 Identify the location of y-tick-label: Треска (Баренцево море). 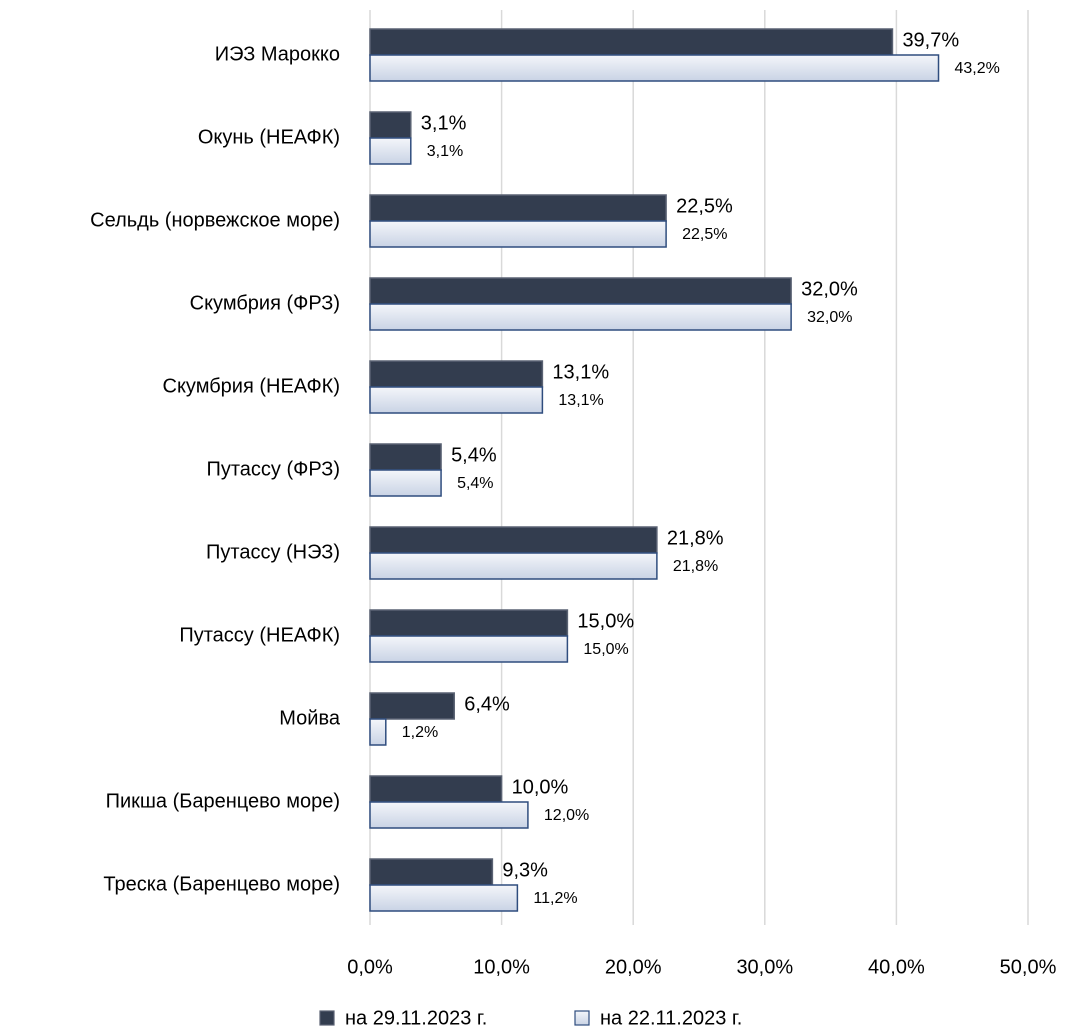
(221, 884).